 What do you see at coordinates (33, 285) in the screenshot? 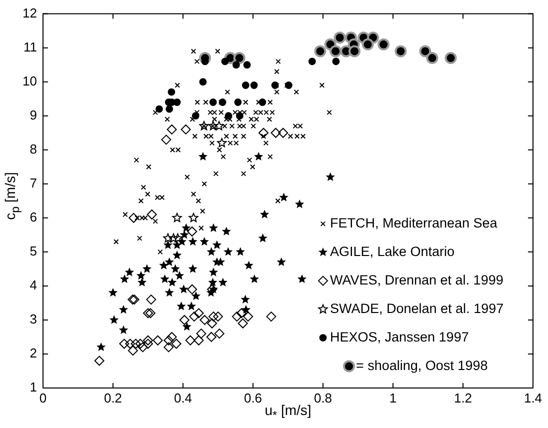
I see `y-tick-label: 4` at bounding box center [33, 285].